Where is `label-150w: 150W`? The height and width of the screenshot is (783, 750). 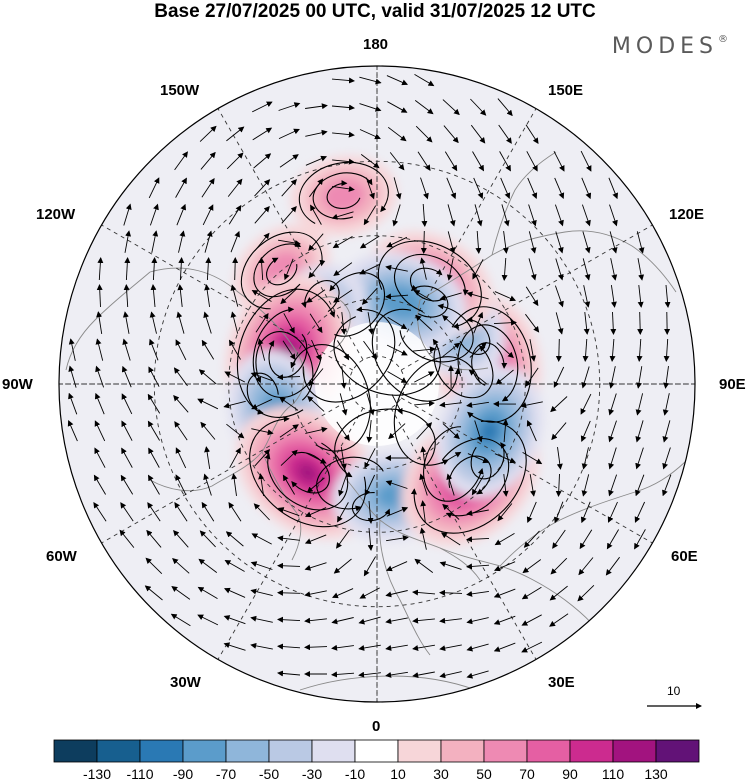 label-150w: 150W is located at coordinates (180, 90).